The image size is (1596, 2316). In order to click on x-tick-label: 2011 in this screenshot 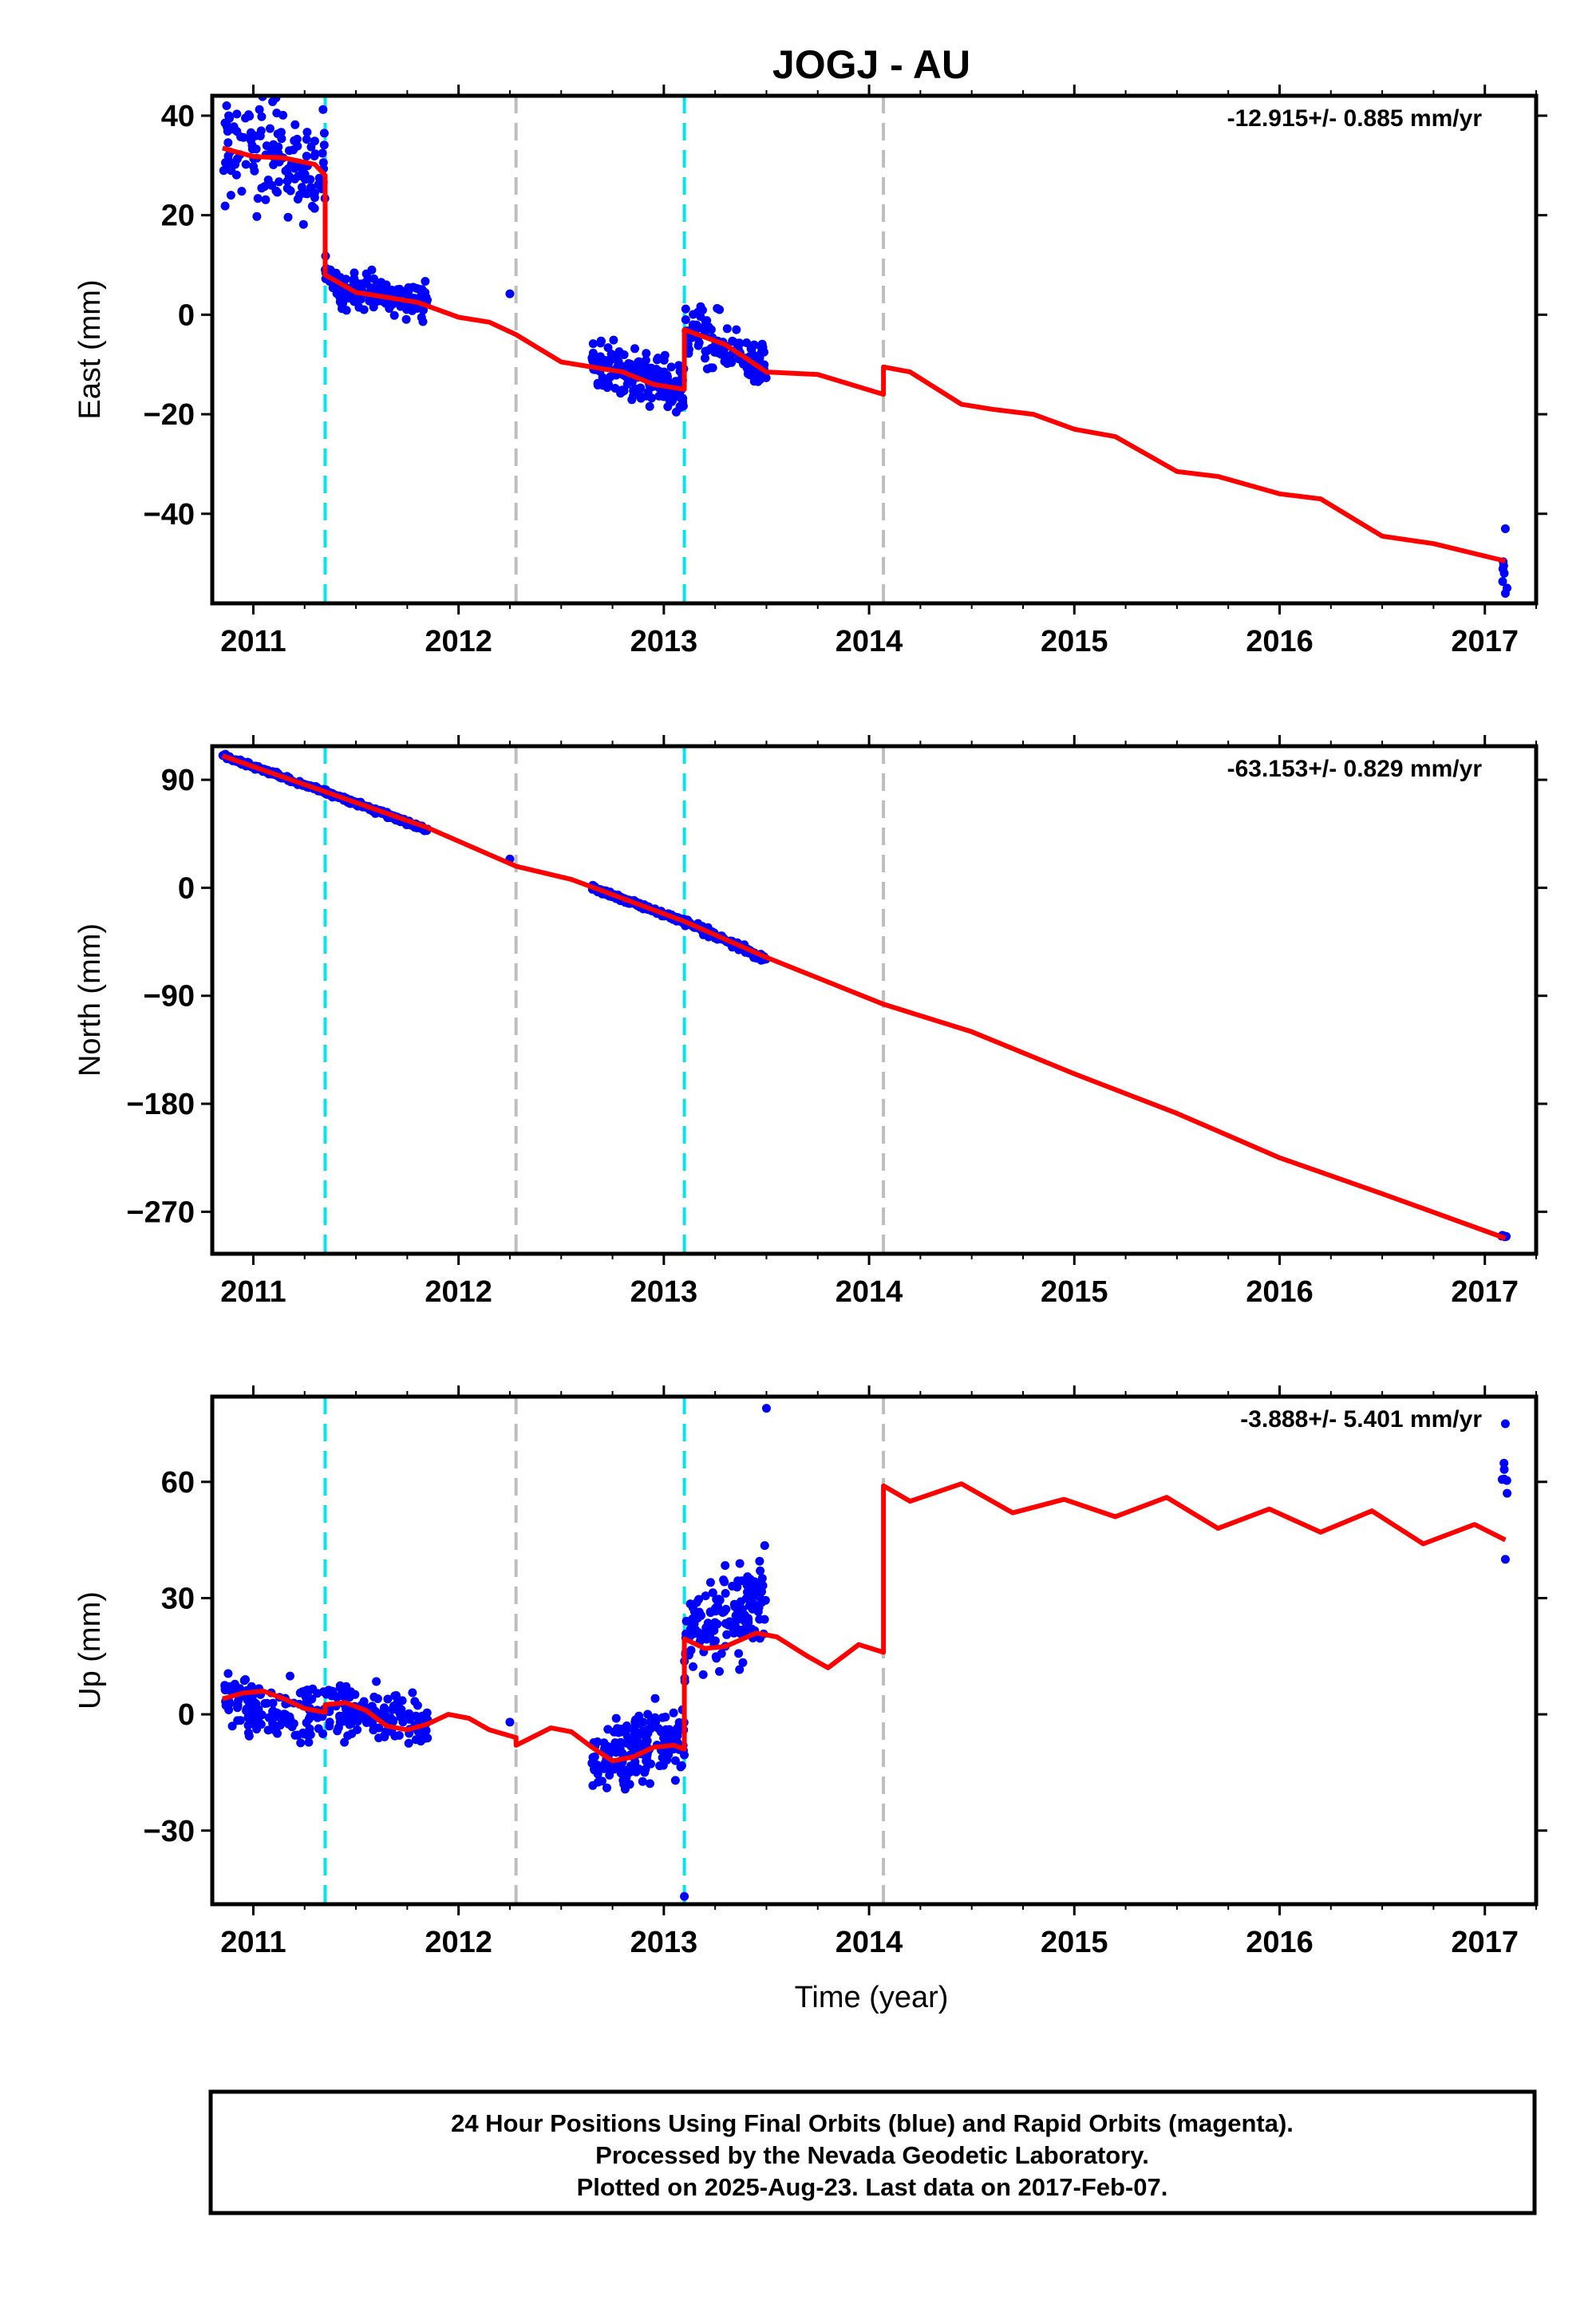, I will do `click(253, 1942)`.